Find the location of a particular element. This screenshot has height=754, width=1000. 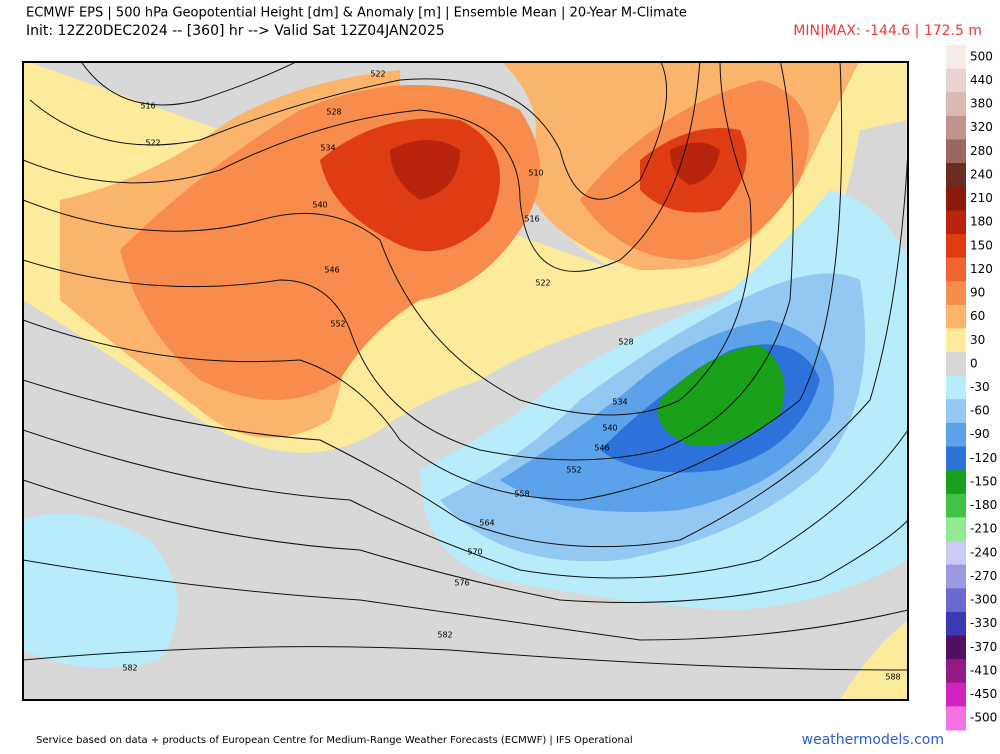

colorbar-label: -300 is located at coordinates (983, 600).